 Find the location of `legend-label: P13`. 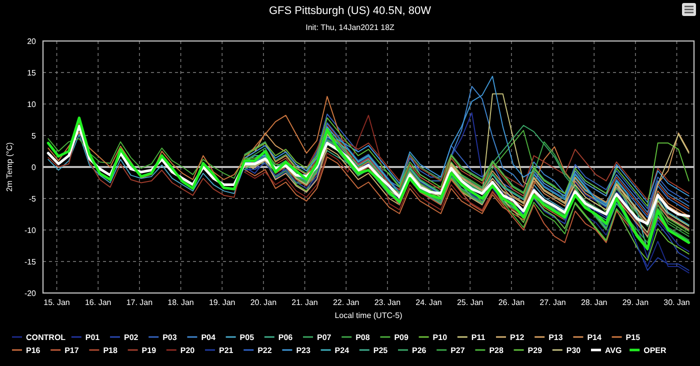

legend-label: P13 is located at coordinates (556, 337).